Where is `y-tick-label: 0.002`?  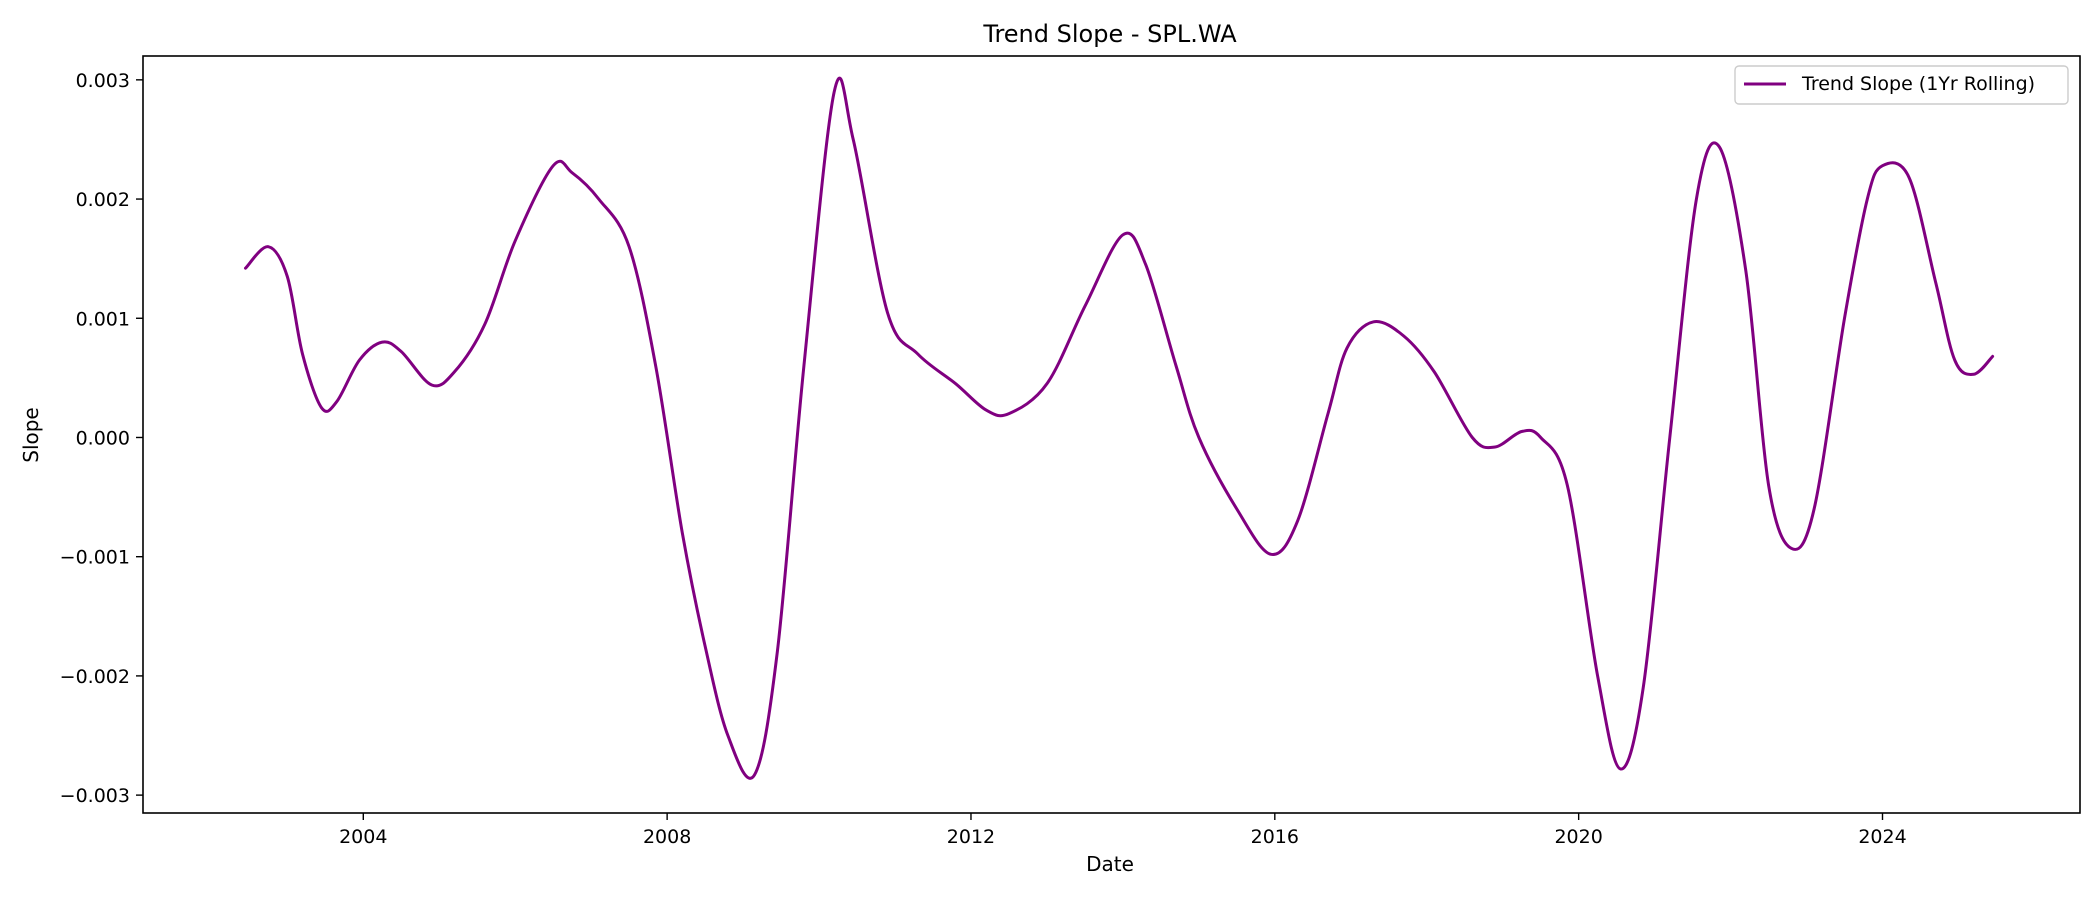 y-tick-label: 0.002 is located at coordinates (103, 200).